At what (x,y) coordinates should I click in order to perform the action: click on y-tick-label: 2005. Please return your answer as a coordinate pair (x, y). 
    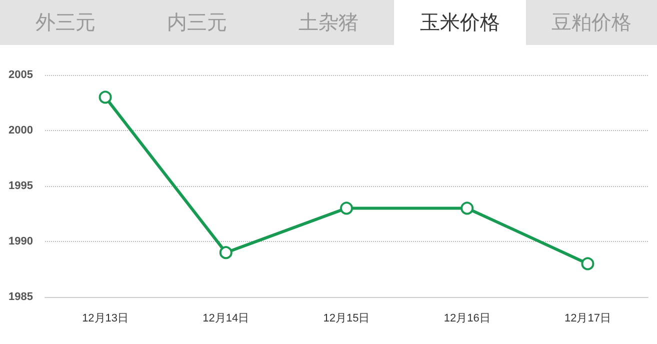
    Looking at the image, I should click on (20, 75).